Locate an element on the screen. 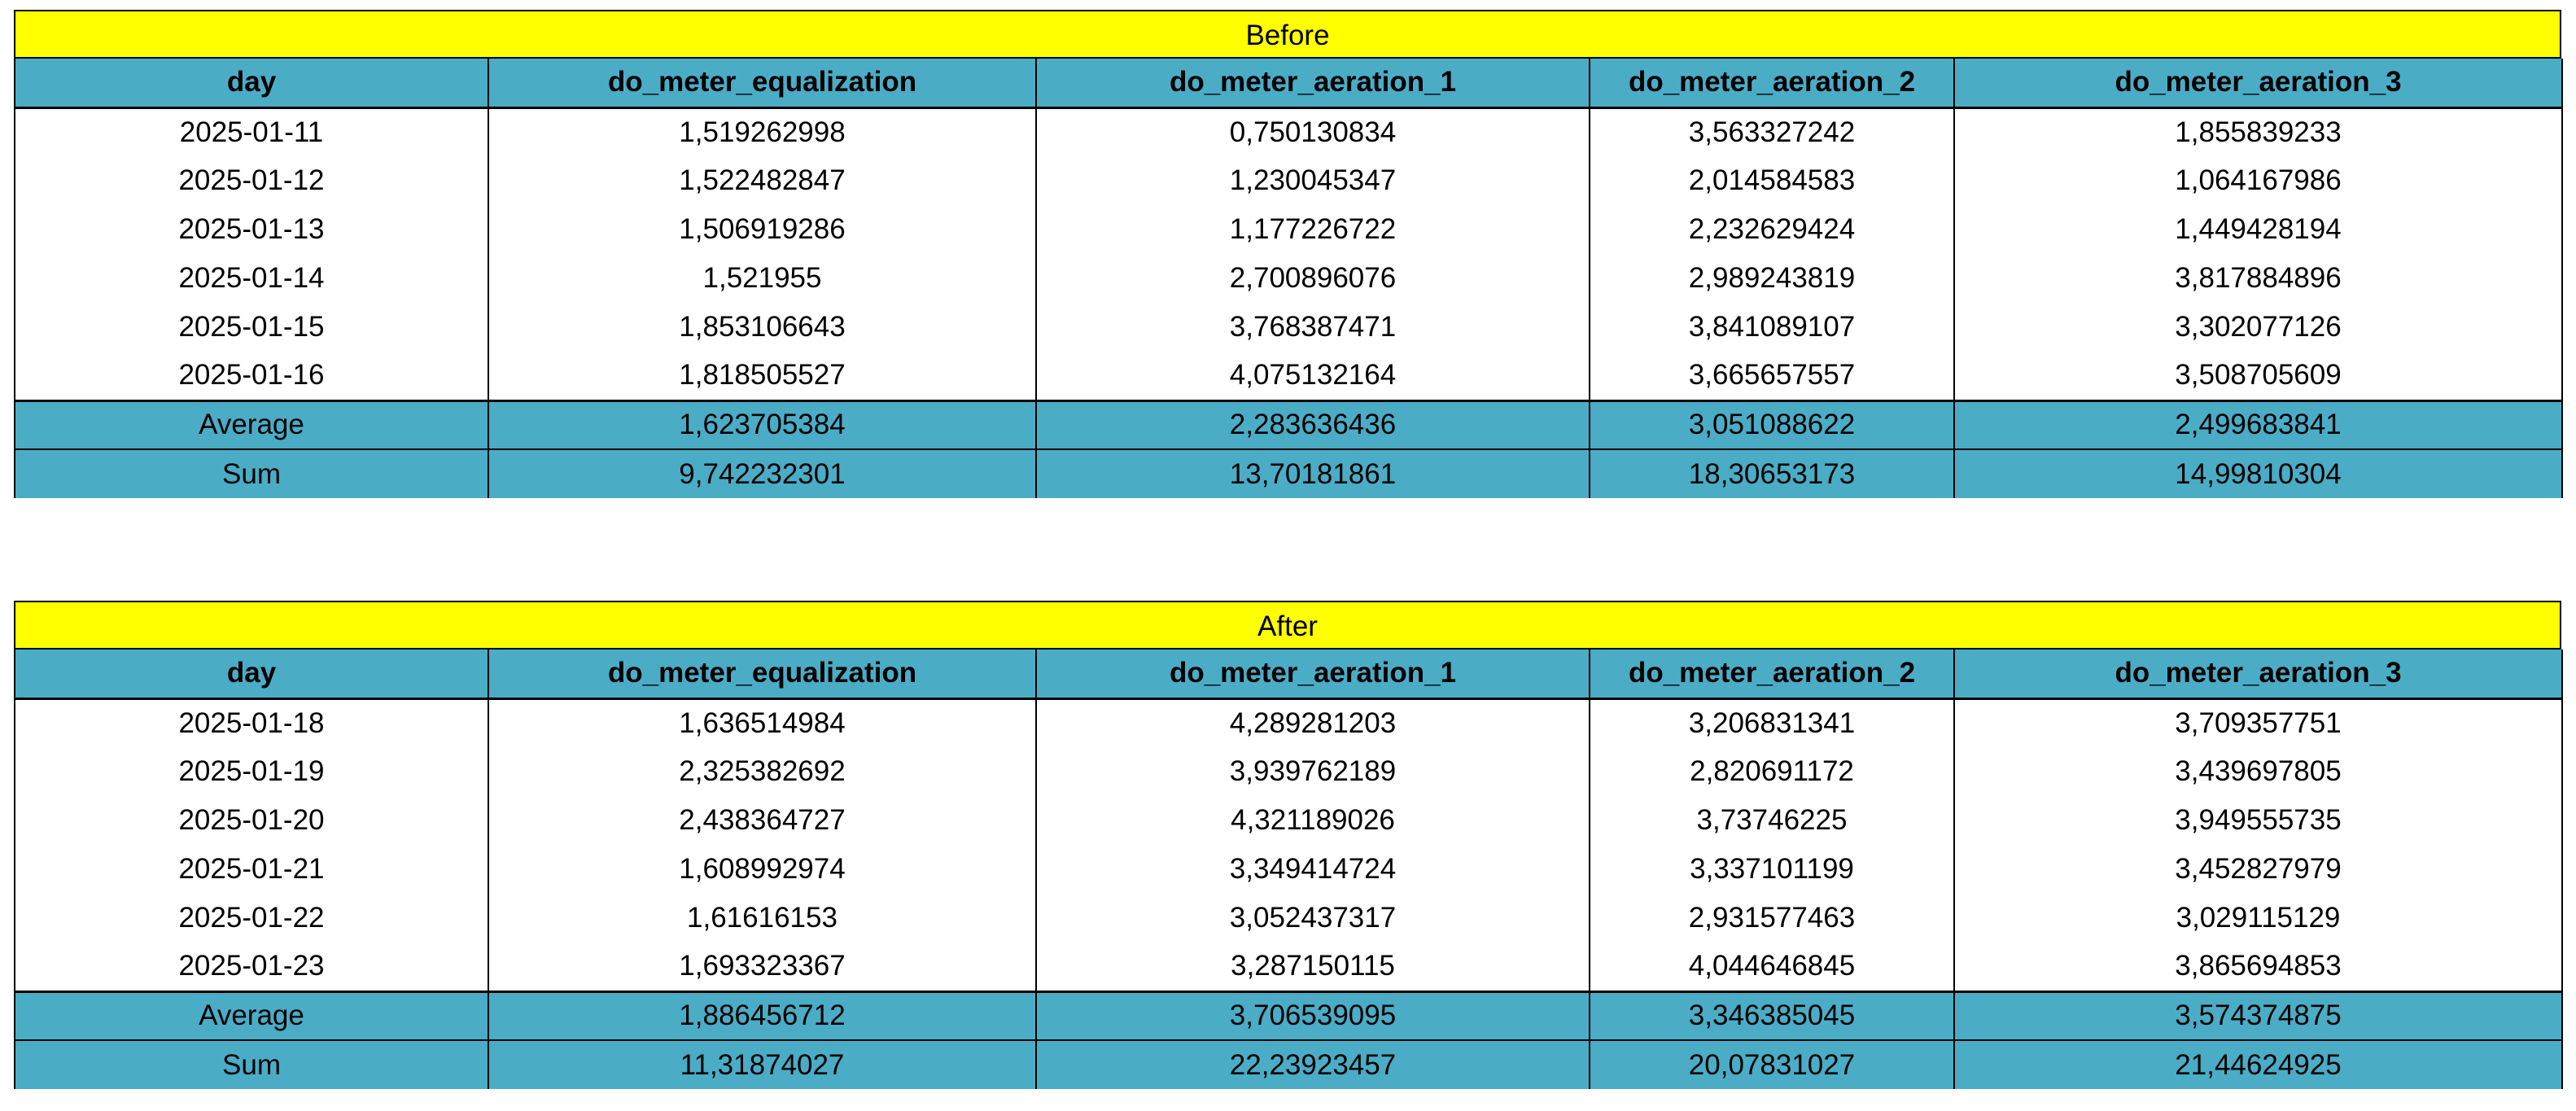  cell-do-meter-aeration-1: 3,939762189 is located at coordinates (1312, 771).